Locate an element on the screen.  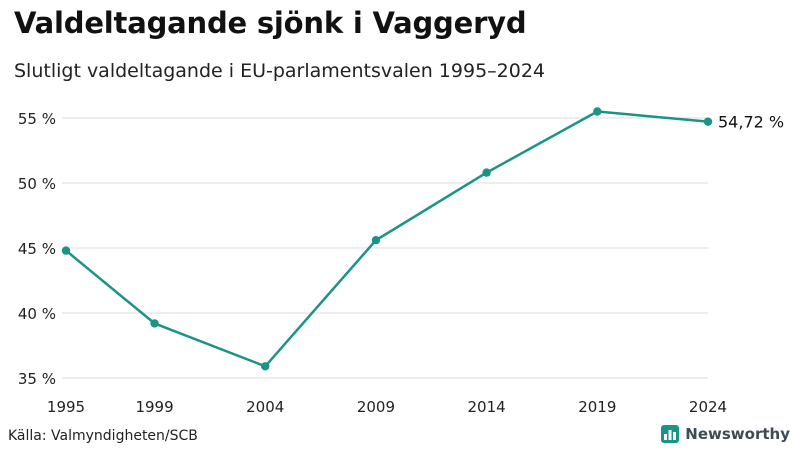
y-tick-label: 55 % is located at coordinates (37, 119).